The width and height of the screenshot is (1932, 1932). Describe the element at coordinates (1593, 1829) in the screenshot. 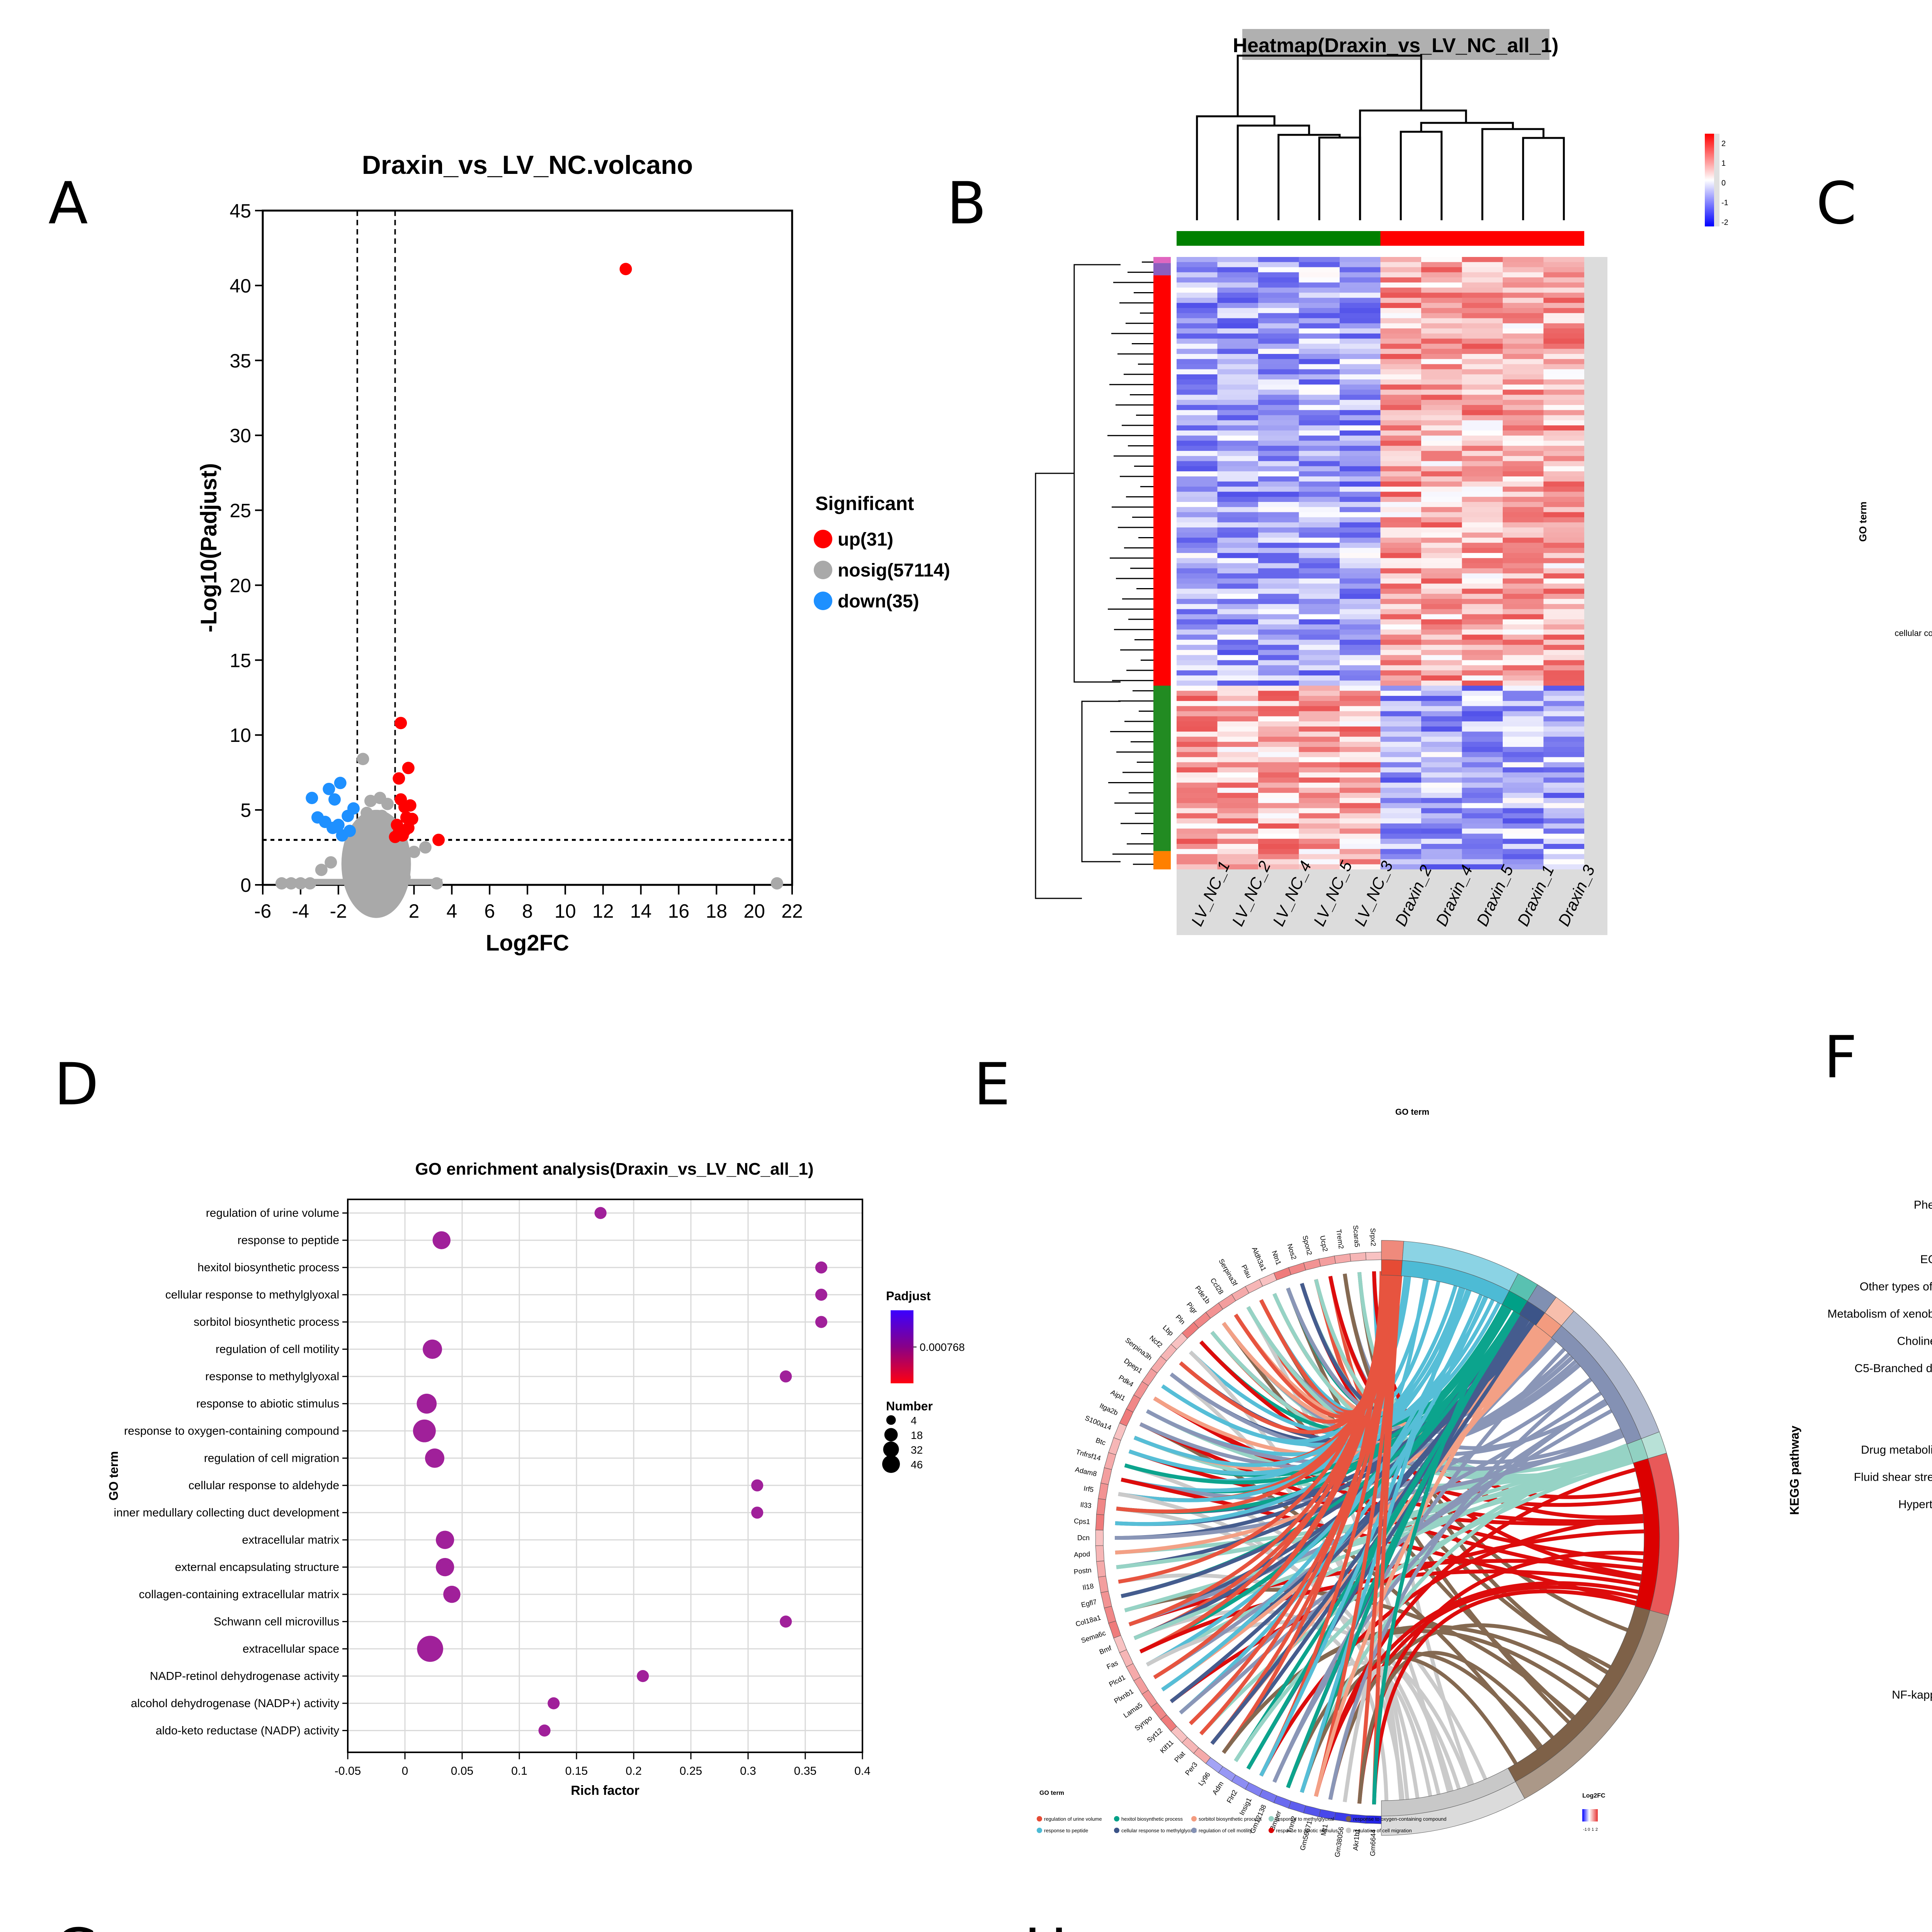

I see `log2fc-tick-label: 1` at that location.